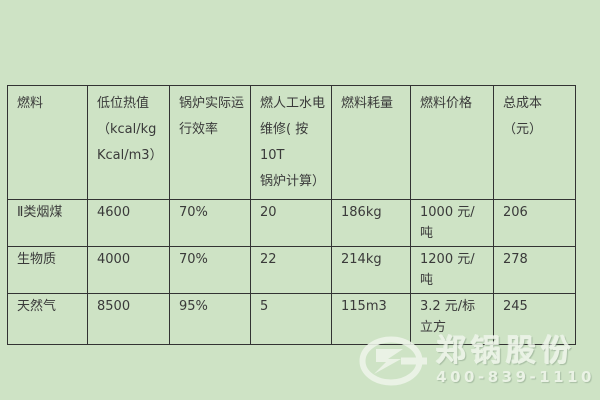  Describe the element at coordinates (452, 319) in the screenshot. I see `table-cell: 3.2 元/标立方` at that location.